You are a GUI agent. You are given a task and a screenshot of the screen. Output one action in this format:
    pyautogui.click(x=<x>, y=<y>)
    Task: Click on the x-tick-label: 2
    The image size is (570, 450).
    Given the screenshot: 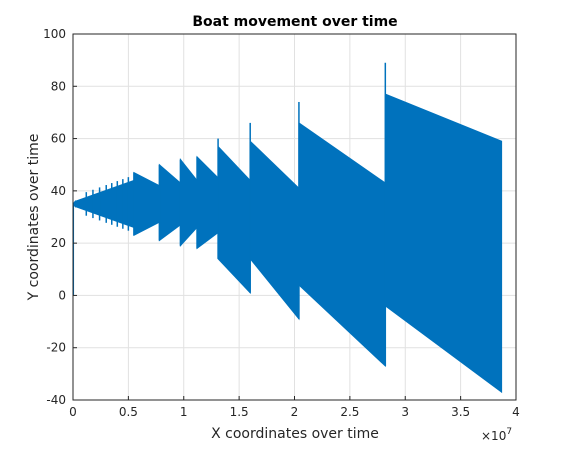 What is the action you would take?
    pyautogui.click(x=295, y=412)
    